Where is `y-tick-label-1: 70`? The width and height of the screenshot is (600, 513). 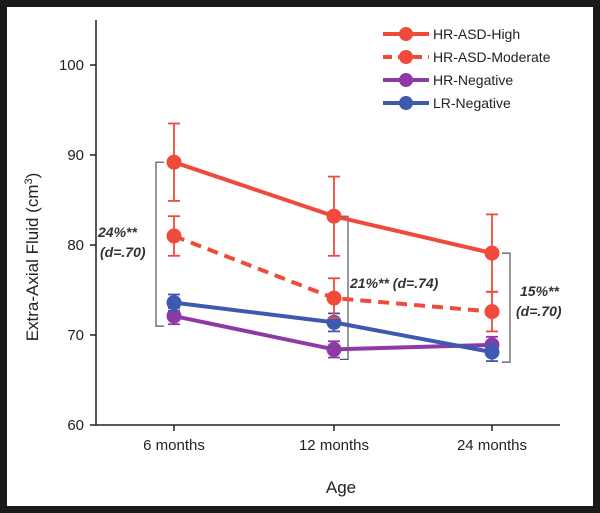 y-tick-label-1: 70 is located at coordinates (75, 335).